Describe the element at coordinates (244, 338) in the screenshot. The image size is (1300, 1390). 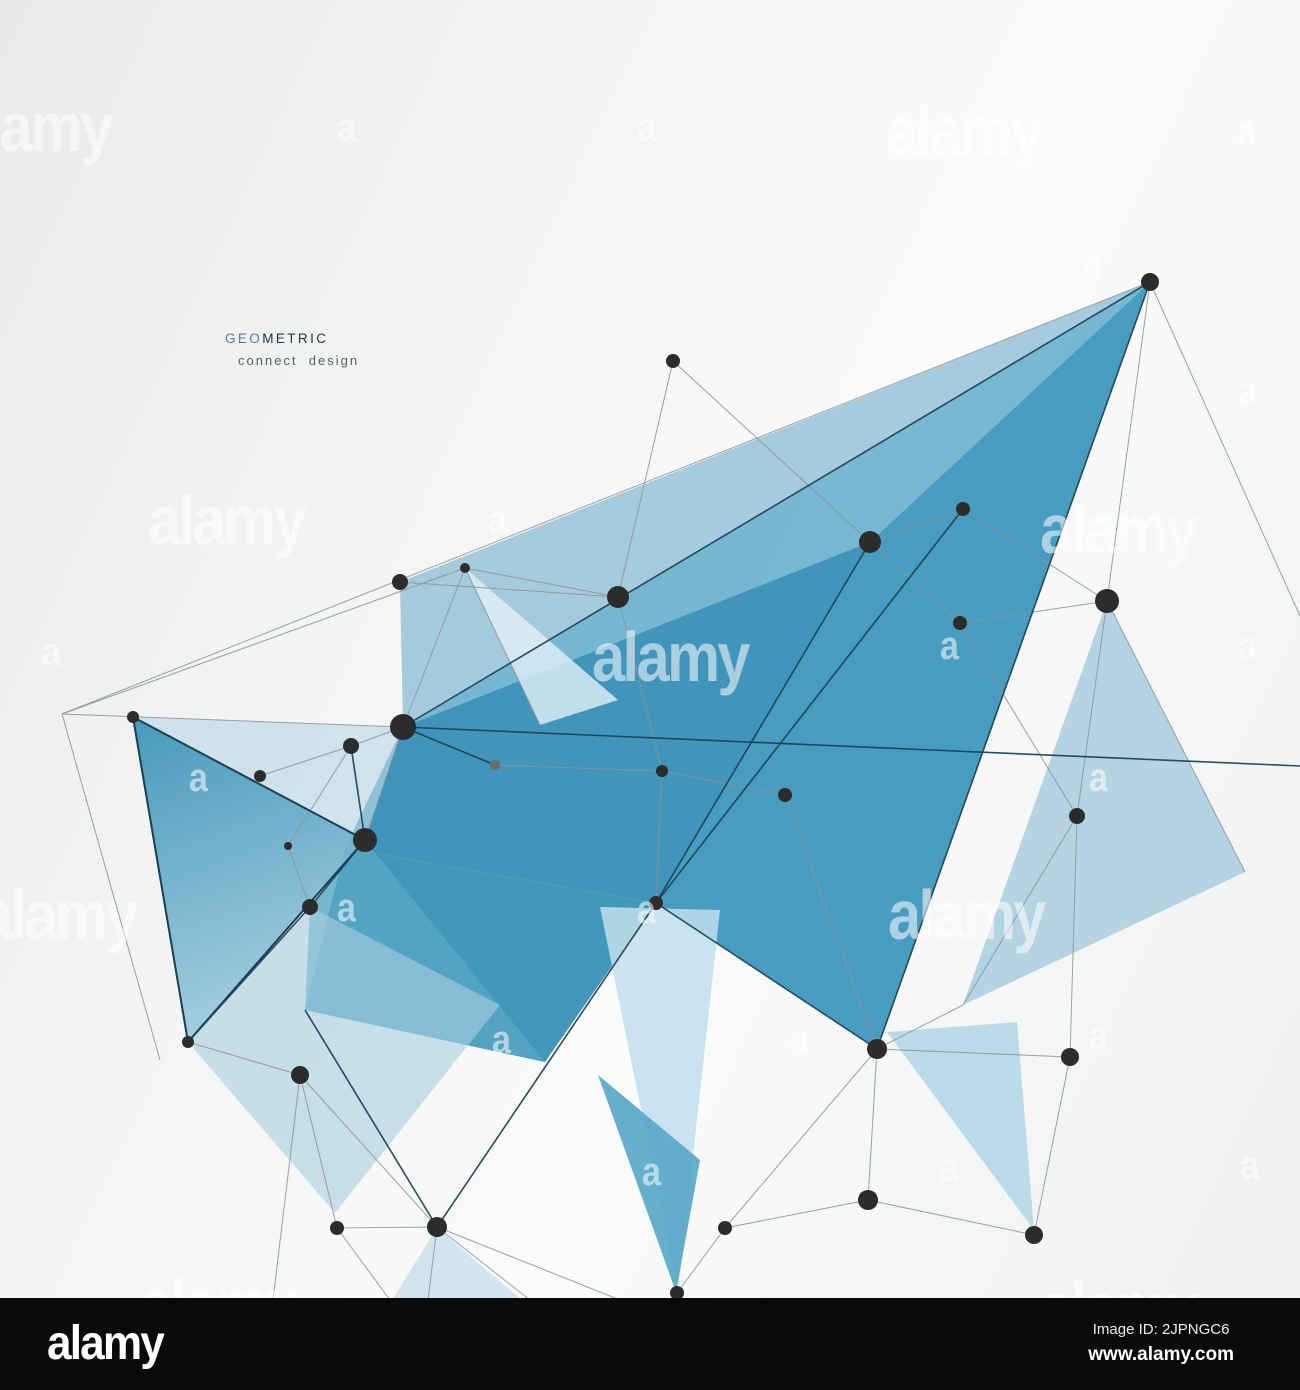
I see `title-geo-part: GEO` at that location.